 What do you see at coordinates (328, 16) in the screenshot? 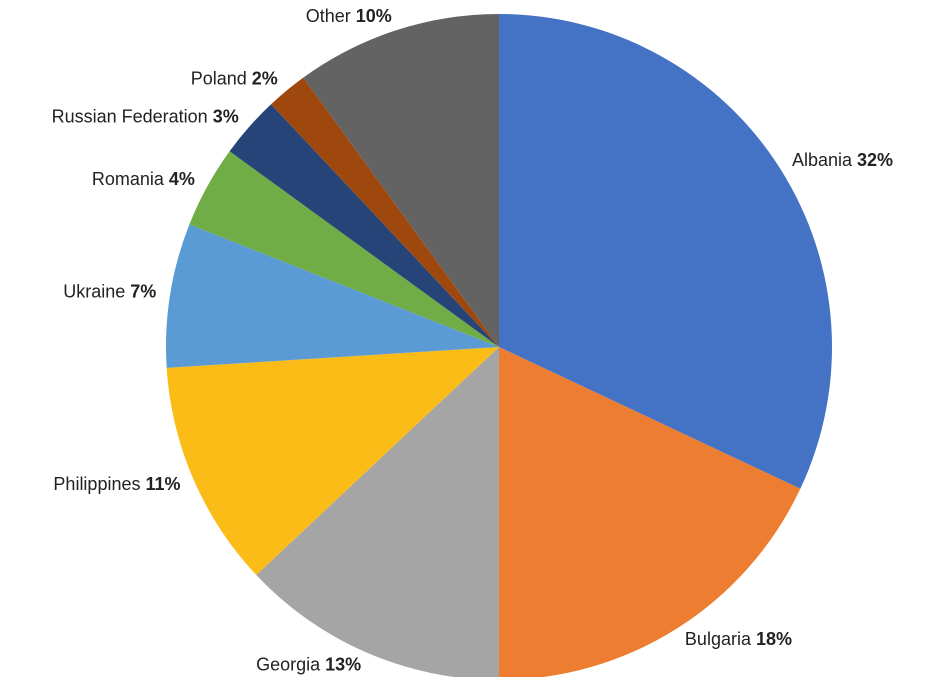
I see `slice-name: Other` at bounding box center [328, 16].